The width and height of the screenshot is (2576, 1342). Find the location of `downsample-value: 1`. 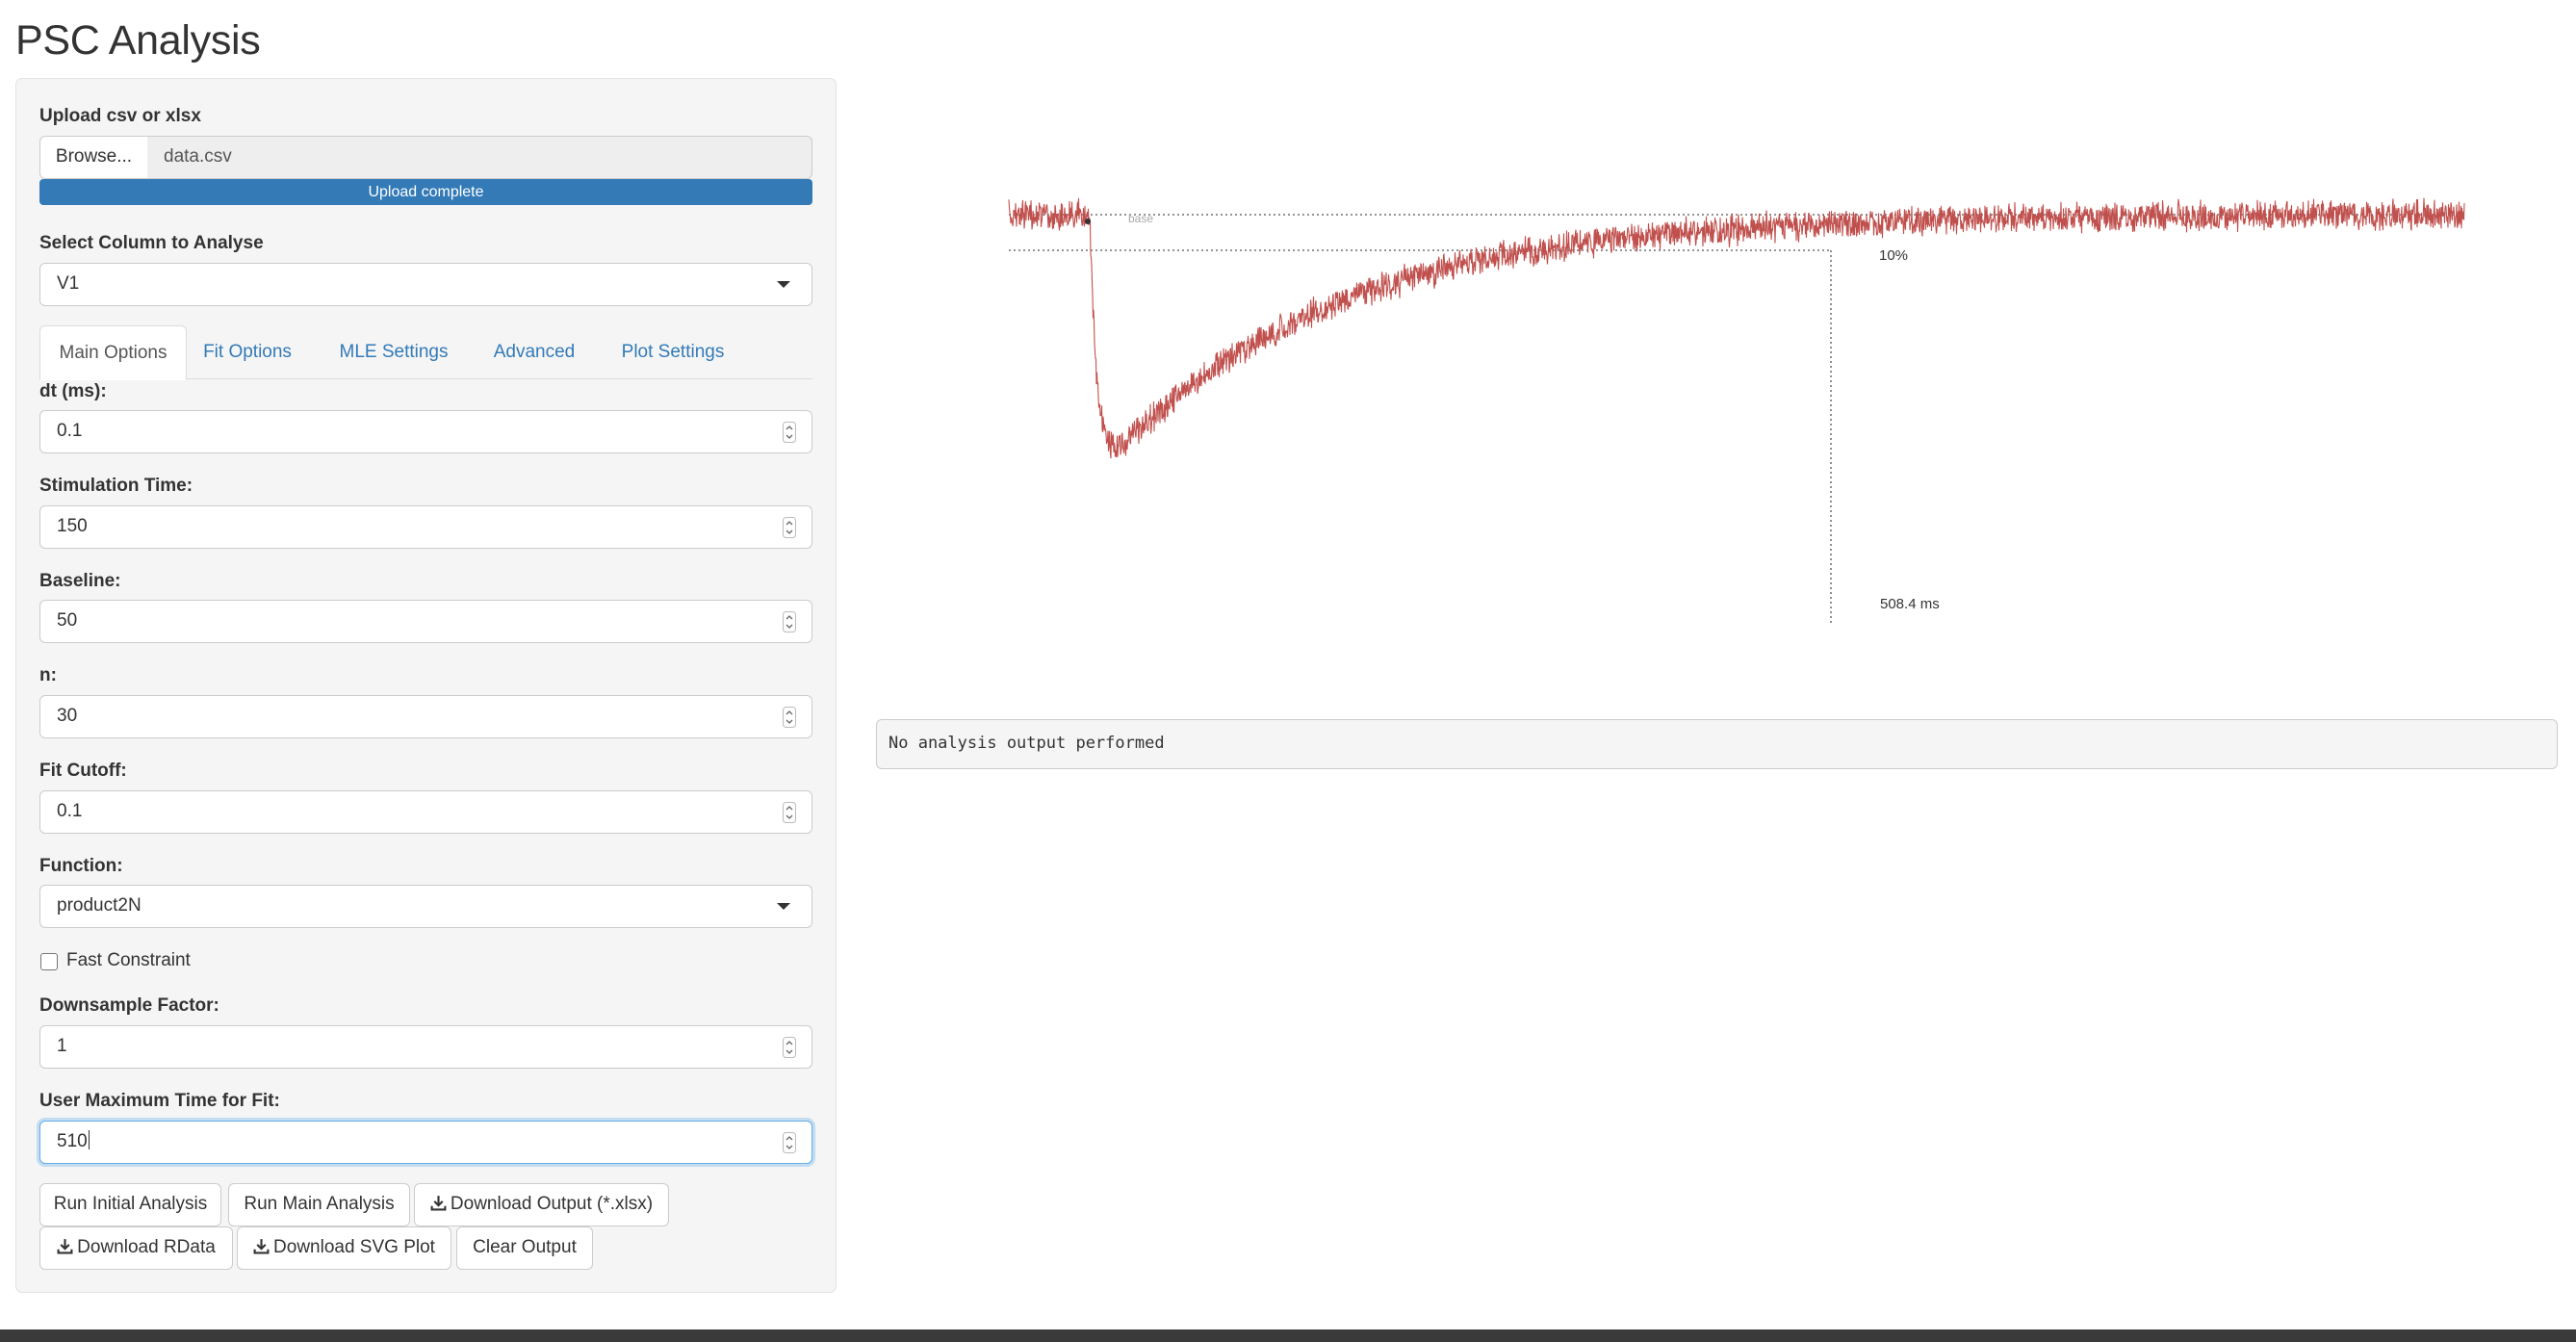

downsample-value: 1 is located at coordinates (62, 1046).